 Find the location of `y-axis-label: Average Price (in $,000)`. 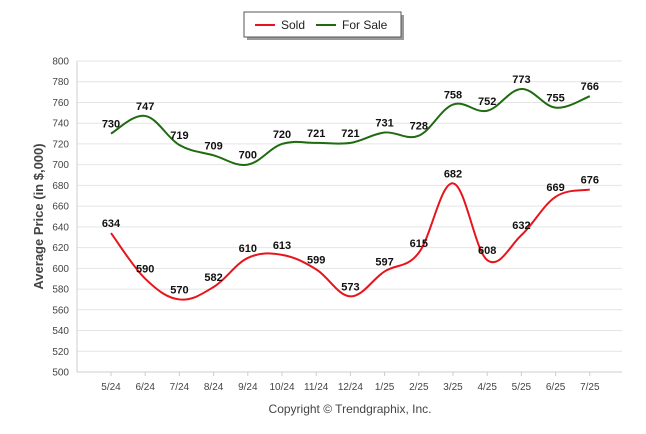

y-axis-label: Average Price (in $,000) is located at coordinates (38, 216).